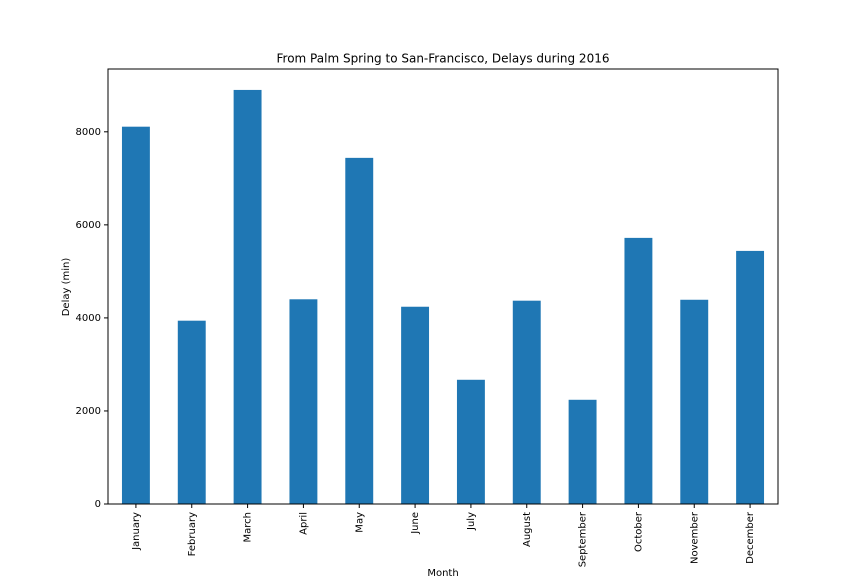 The height and width of the screenshot is (576, 864). I want to click on x-tick-label: June, so click(415, 523).